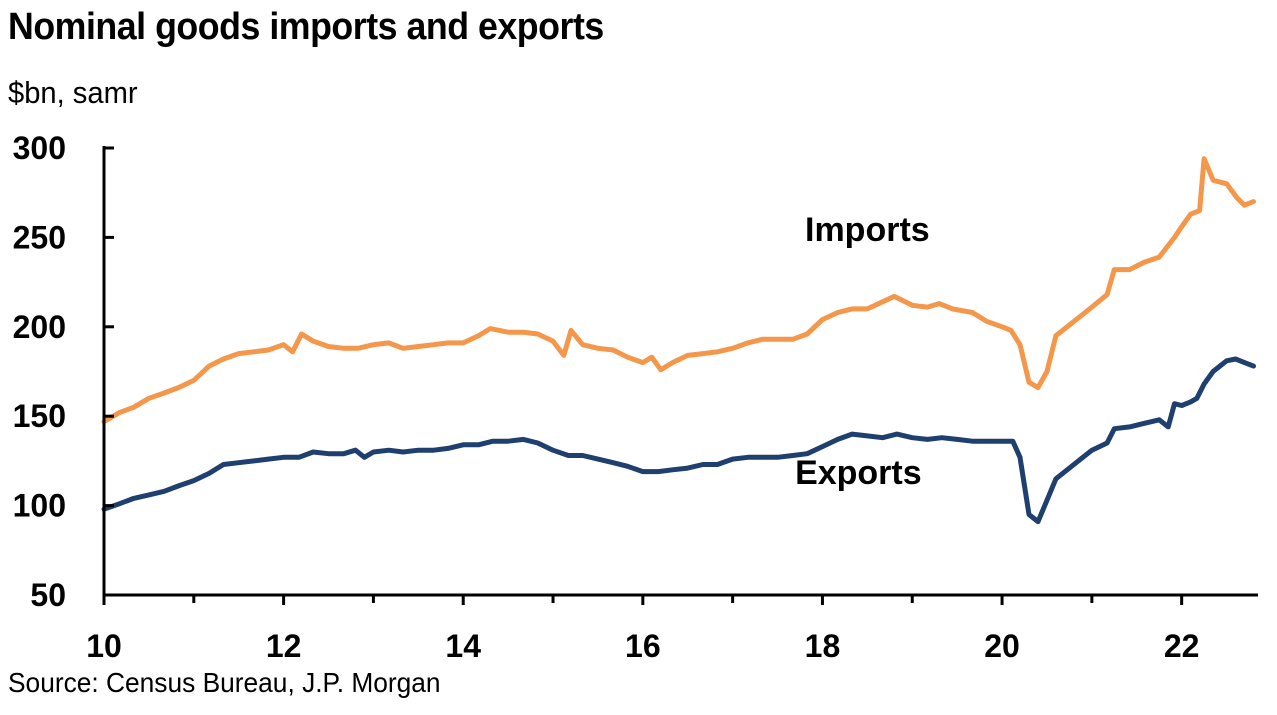 This screenshot has height=715, width=1277. What do you see at coordinates (643, 646) in the screenshot?
I see `x-tick-label: 16` at bounding box center [643, 646].